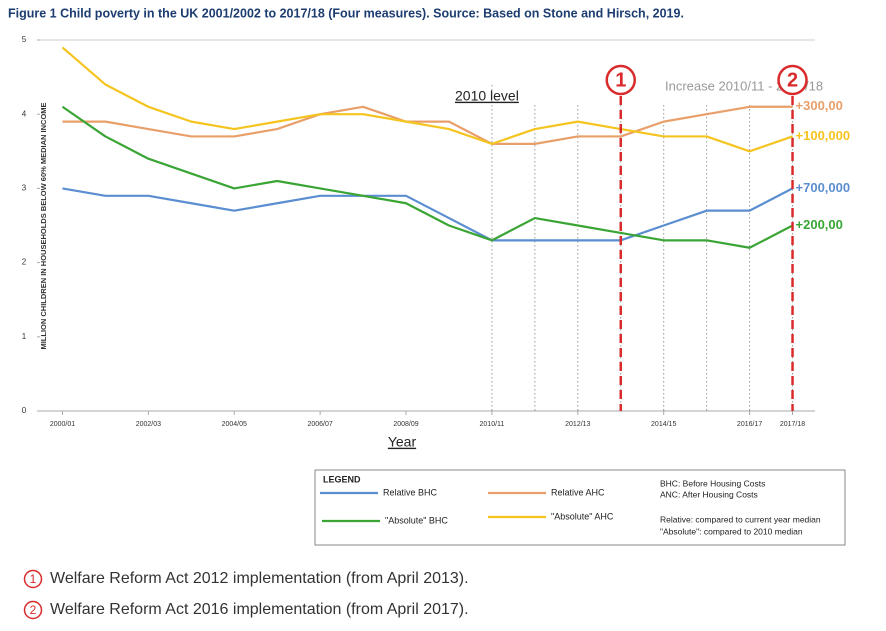  I want to click on change-label: +100,000, so click(823, 135).